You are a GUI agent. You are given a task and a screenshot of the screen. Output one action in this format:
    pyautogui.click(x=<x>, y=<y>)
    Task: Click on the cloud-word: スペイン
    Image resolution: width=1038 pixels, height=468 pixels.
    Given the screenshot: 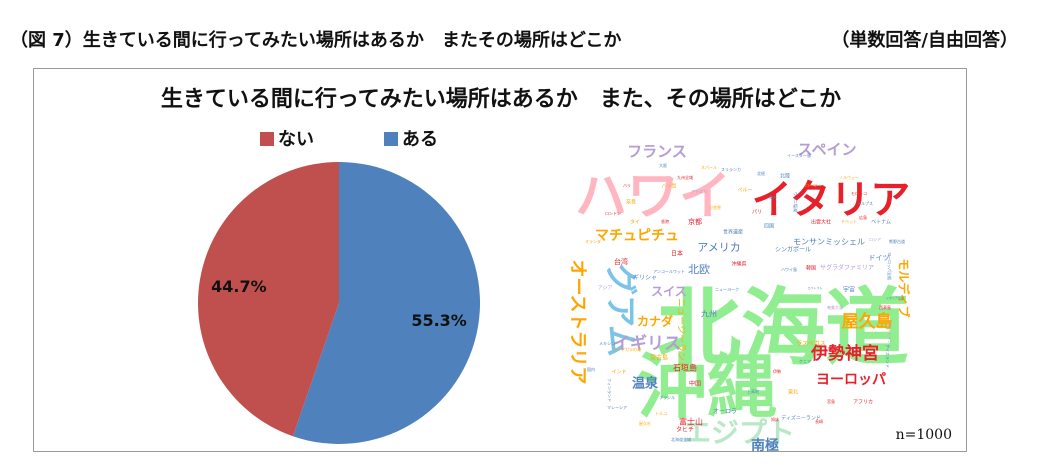 What is the action you would take?
    pyautogui.click(x=827, y=150)
    